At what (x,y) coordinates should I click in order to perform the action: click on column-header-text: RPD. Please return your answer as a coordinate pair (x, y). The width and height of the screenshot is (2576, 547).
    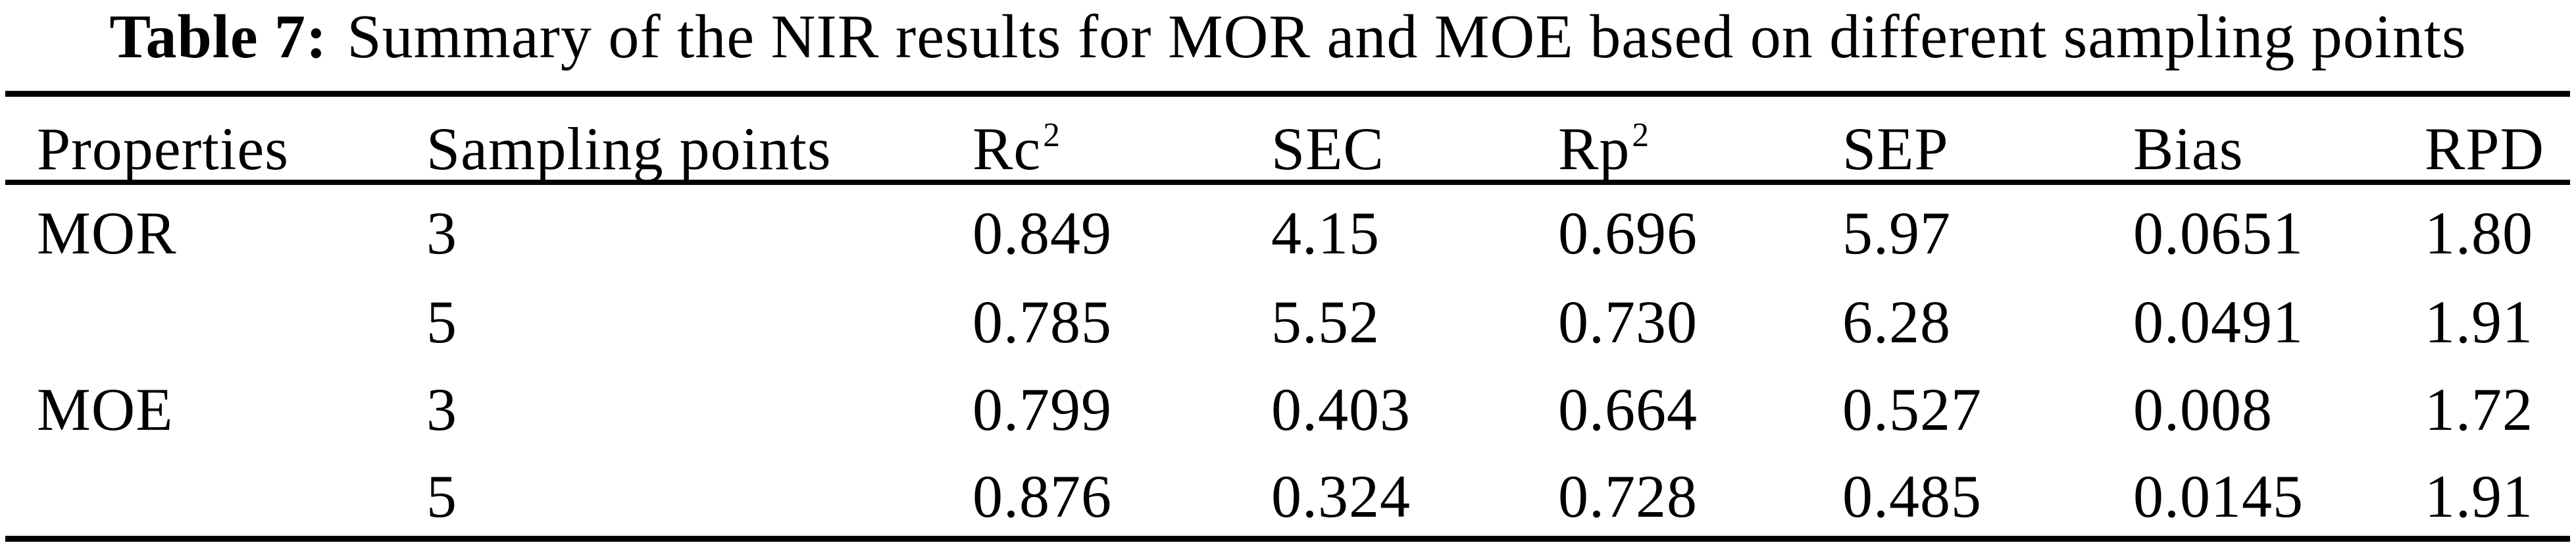
    Looking at the image, I should click on (2484, 148).